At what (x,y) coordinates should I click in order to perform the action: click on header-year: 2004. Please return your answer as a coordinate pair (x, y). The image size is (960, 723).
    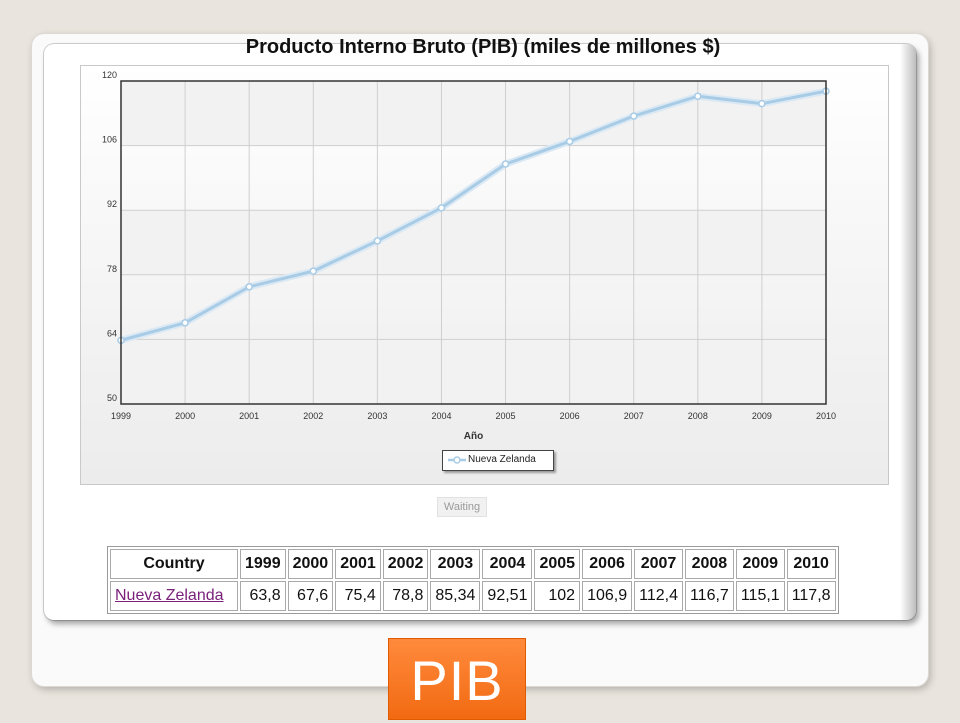
    Looking at the image, I should click on (507, 564).